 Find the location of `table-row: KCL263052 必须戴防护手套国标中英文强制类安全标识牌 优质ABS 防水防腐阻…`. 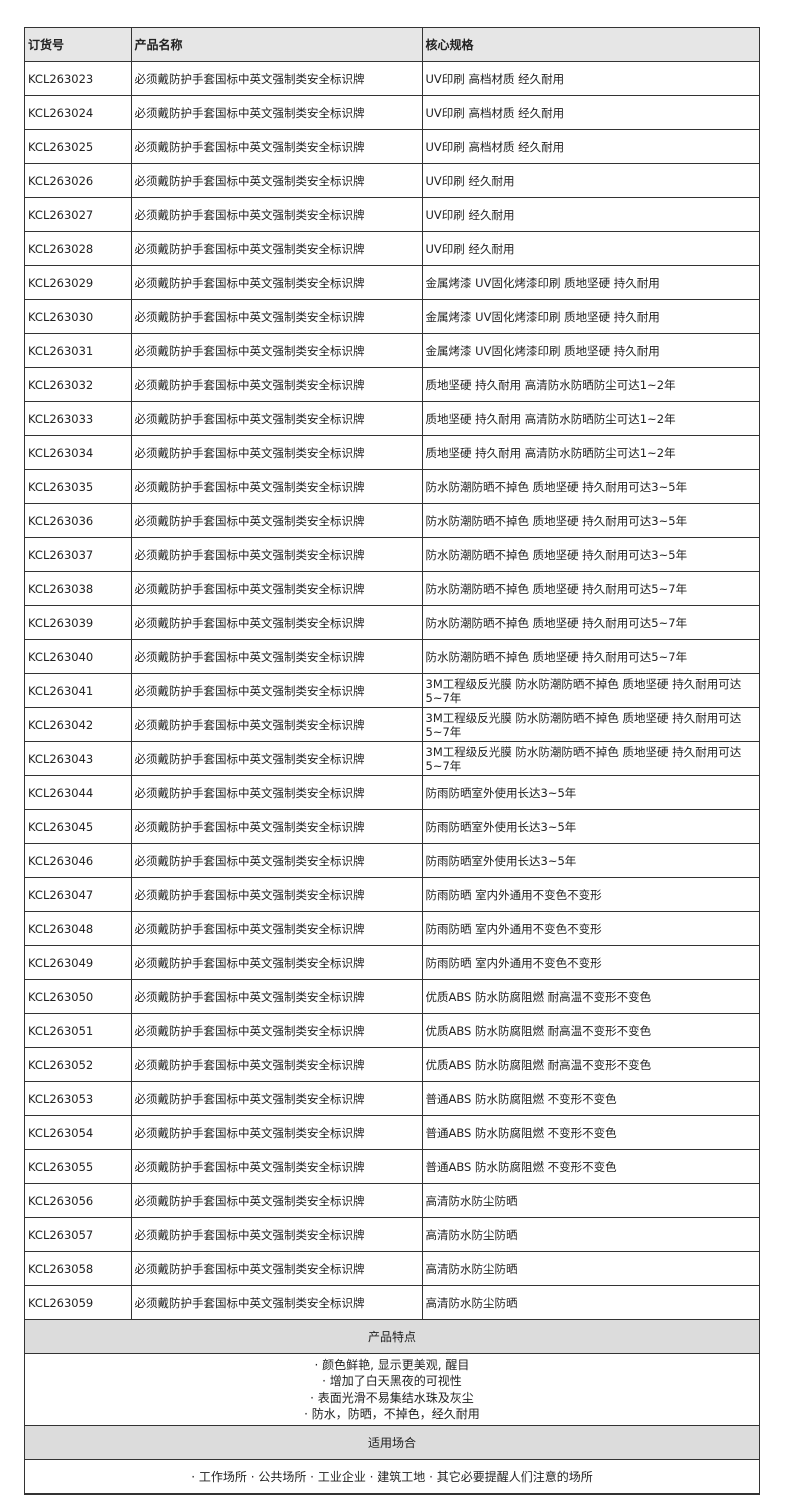

table-row: KCL263052 必须戴防护手套国标中英文强制类安全标识牌 优质ABS 防水防腐阻… is located at coordinates (392, 1064).